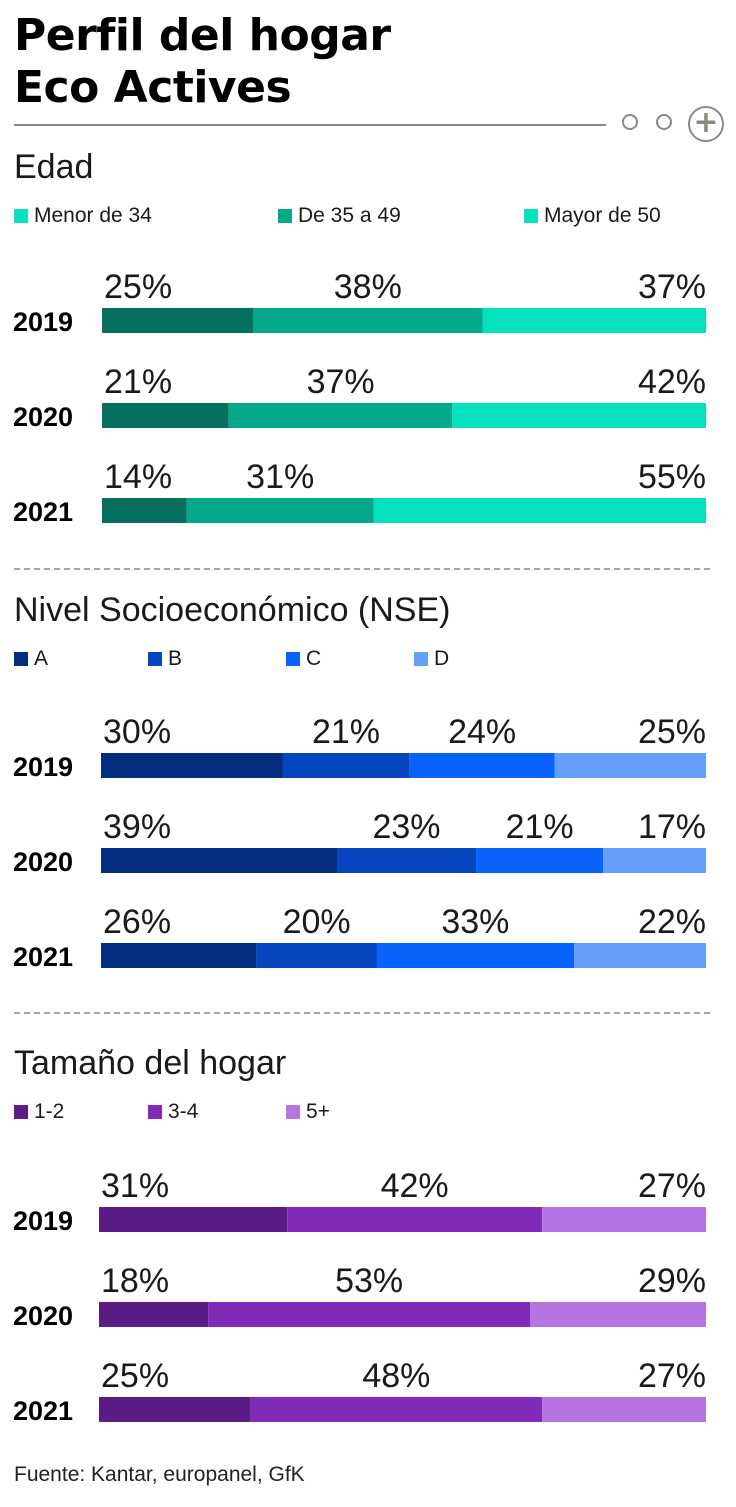 Image resolution: width=736 pixels, height=1507 pixels. I want to click on legend-label: Mayor de 50, so click(602, 215).